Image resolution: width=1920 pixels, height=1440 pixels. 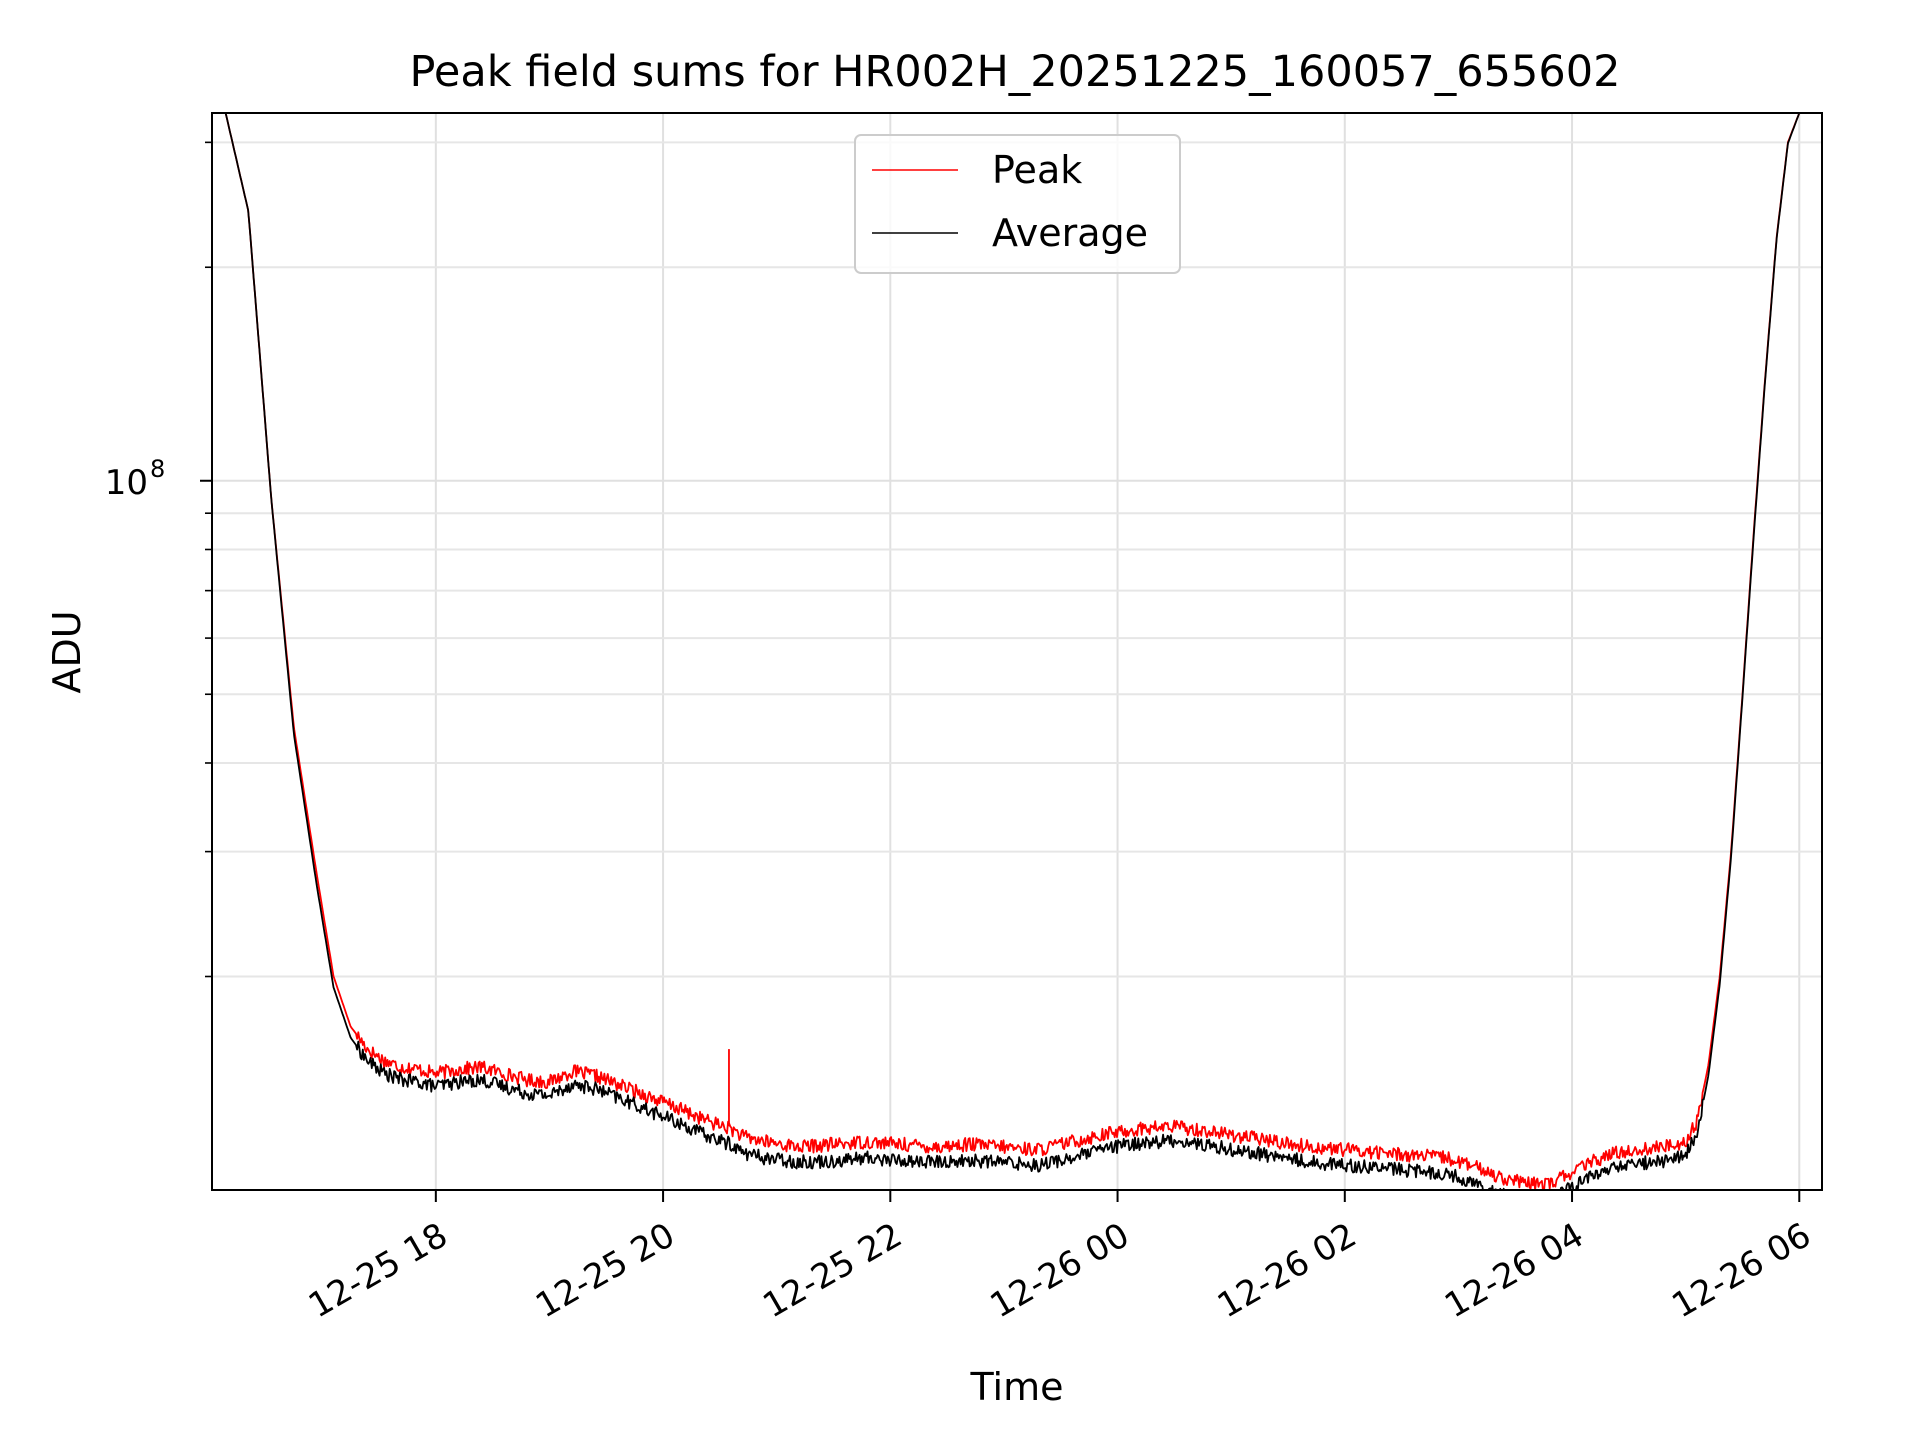 What do you see at coordinates (1017, 1387) in the screenshot?
I see `x-axis-label: Time` at bounding box center [1017, 1387].